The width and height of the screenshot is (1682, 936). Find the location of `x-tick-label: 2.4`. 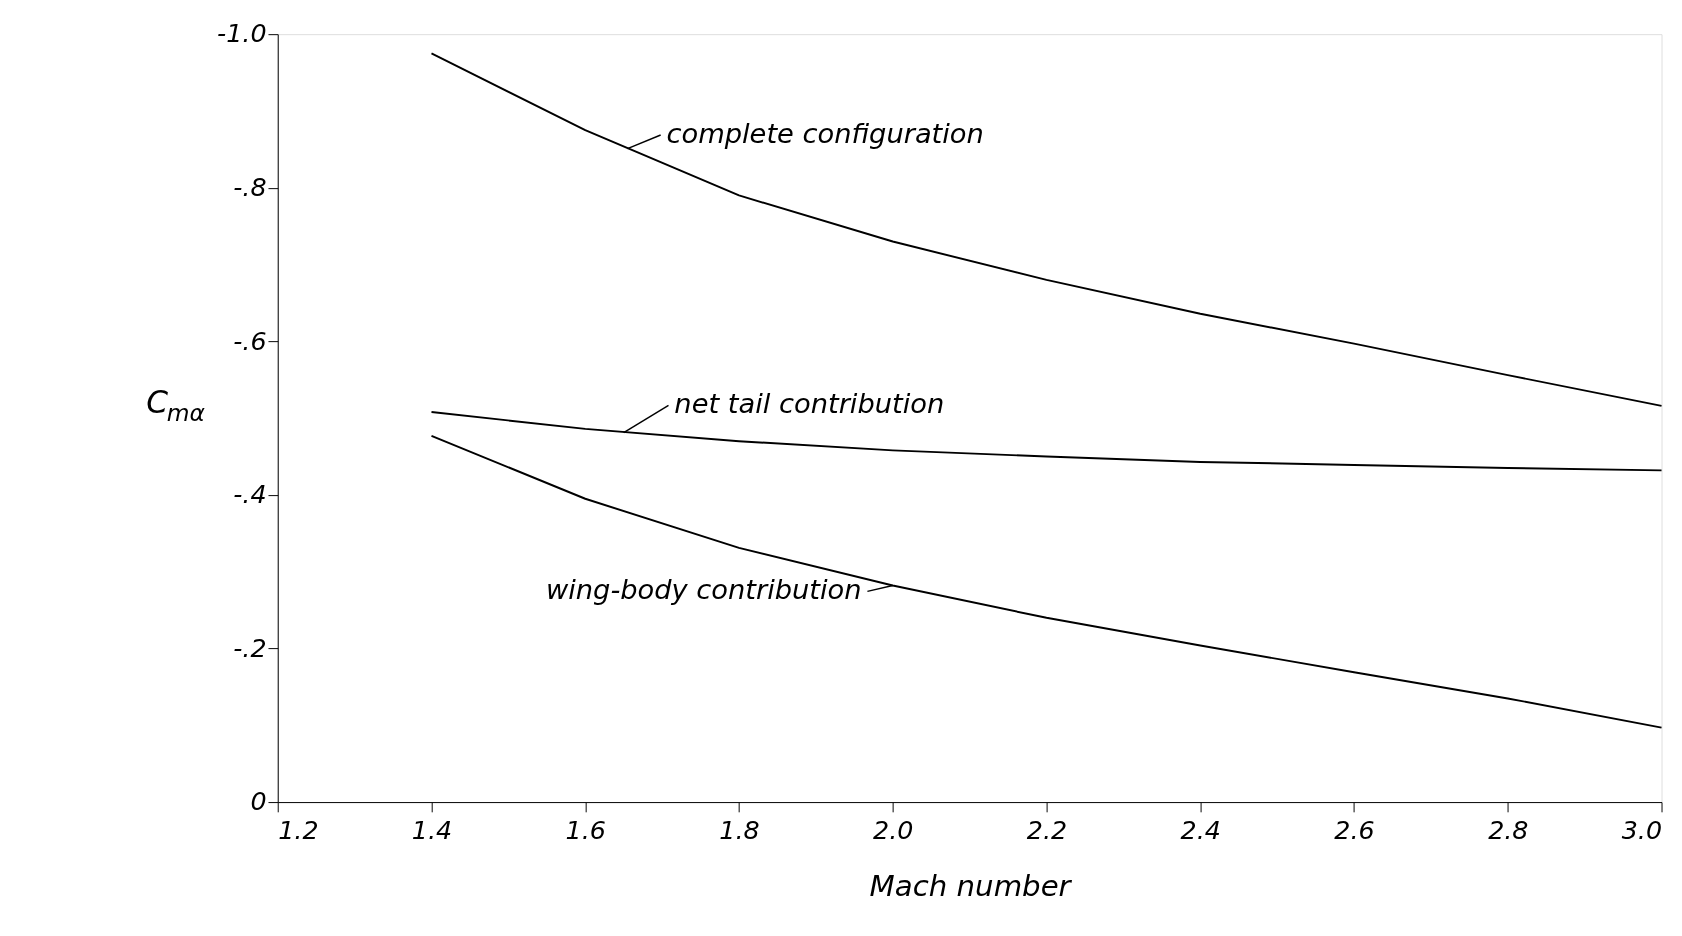

x-tick-label: 2.4 is located at coordinates (1200, 829).